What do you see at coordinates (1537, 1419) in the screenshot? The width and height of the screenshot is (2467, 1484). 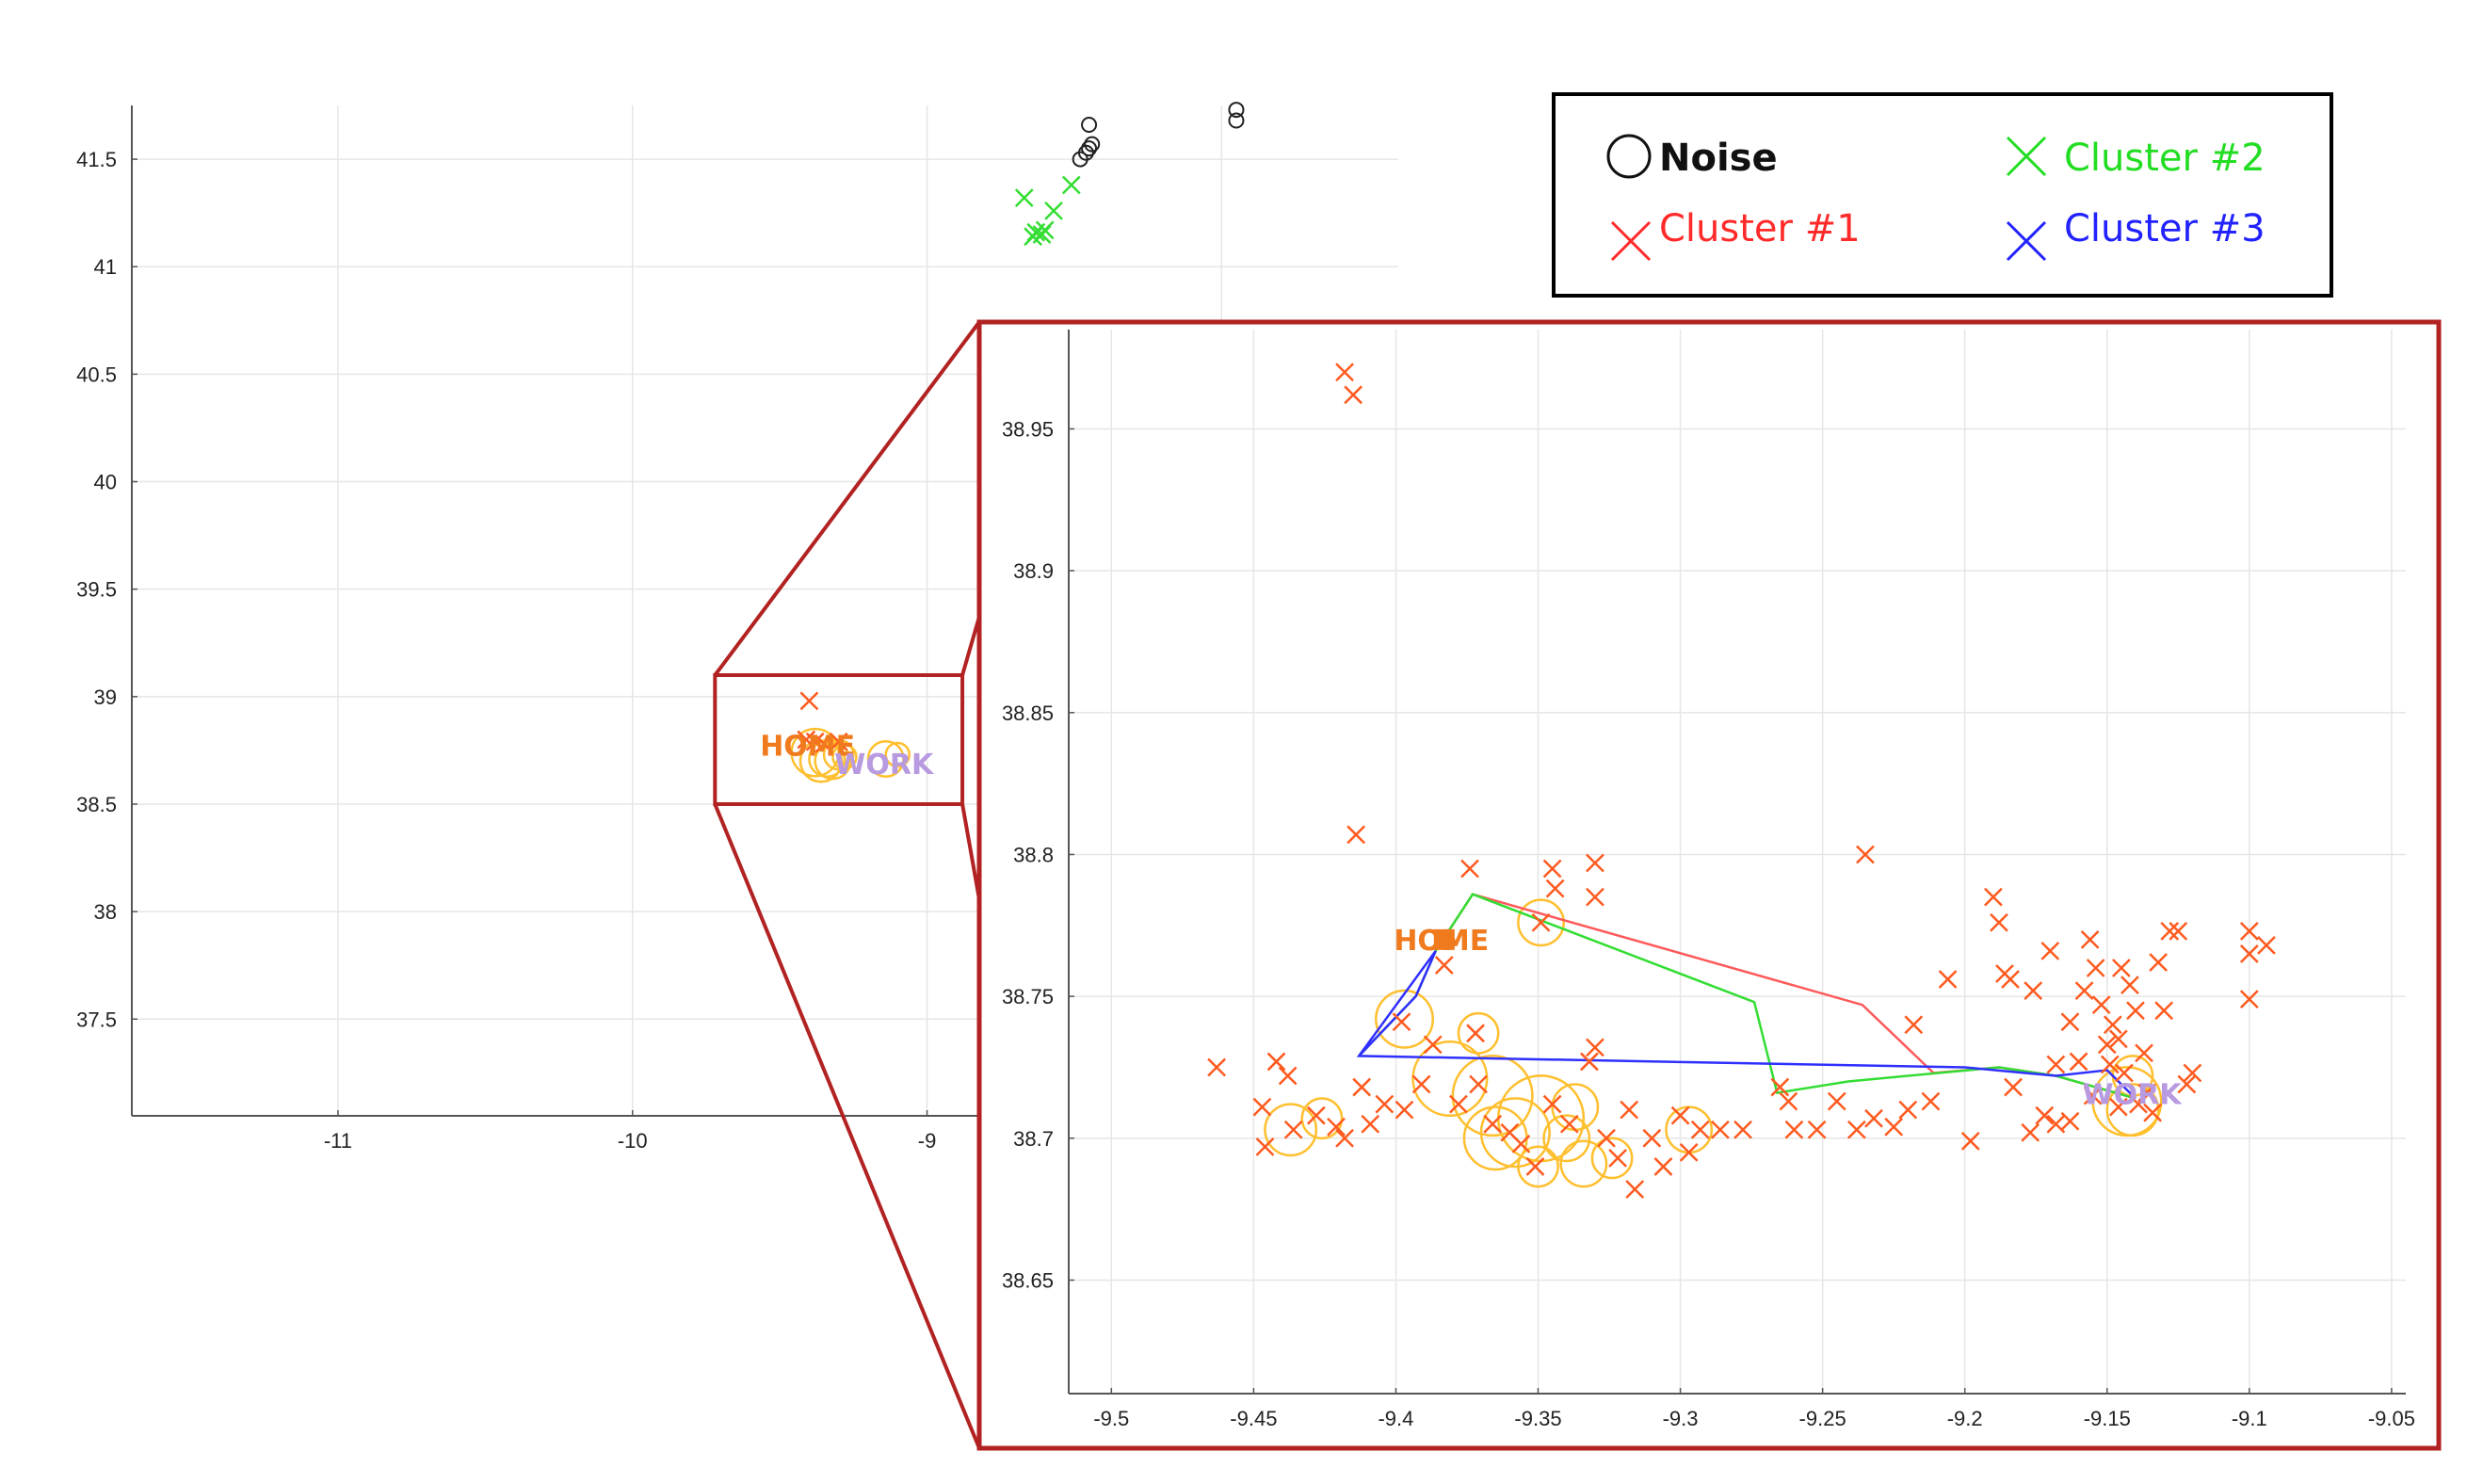 I see `zoom-xtick-label: -9.35` at bounding box center [1537, 1419].